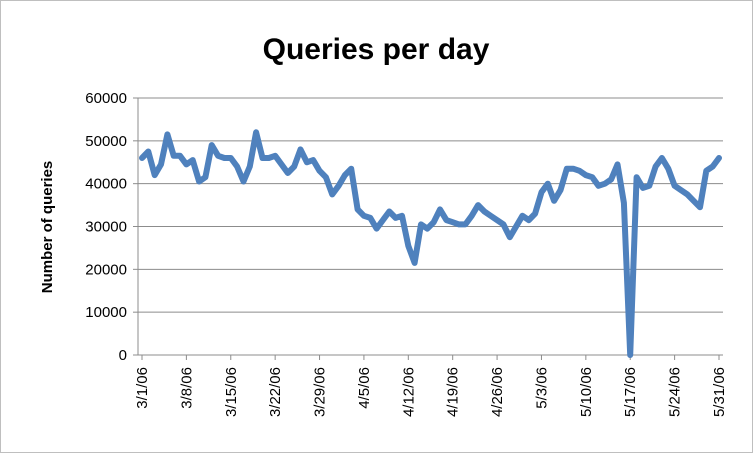 This screenshot has width=753, height=453. I want to click on y-tick-label-4: 40000, so click(106, 184).